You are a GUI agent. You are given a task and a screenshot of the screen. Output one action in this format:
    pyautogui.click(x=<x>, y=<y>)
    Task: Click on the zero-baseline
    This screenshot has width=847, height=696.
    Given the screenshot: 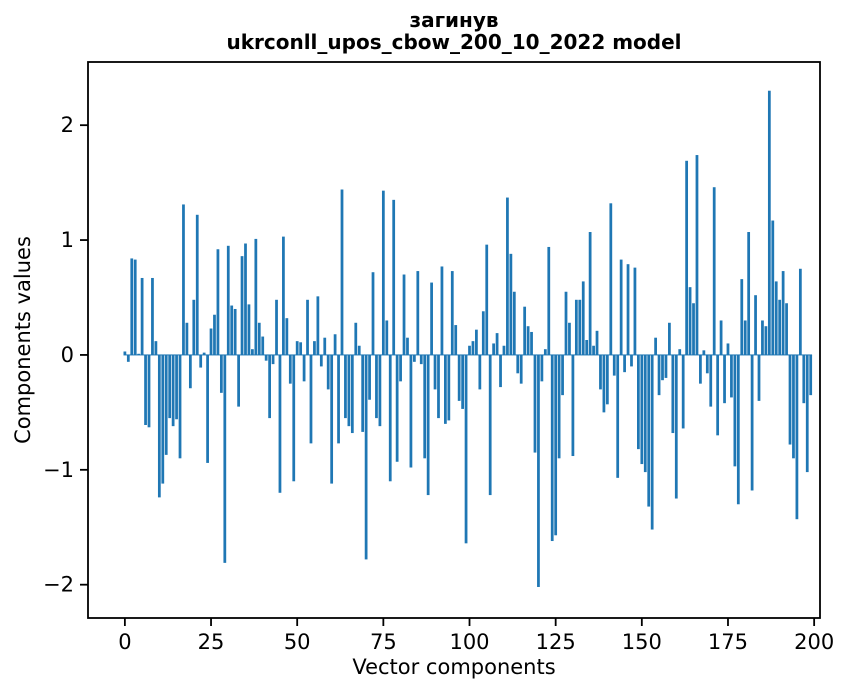 What is the action you would take?
    pyautogui.click(x=468, y=355)
    